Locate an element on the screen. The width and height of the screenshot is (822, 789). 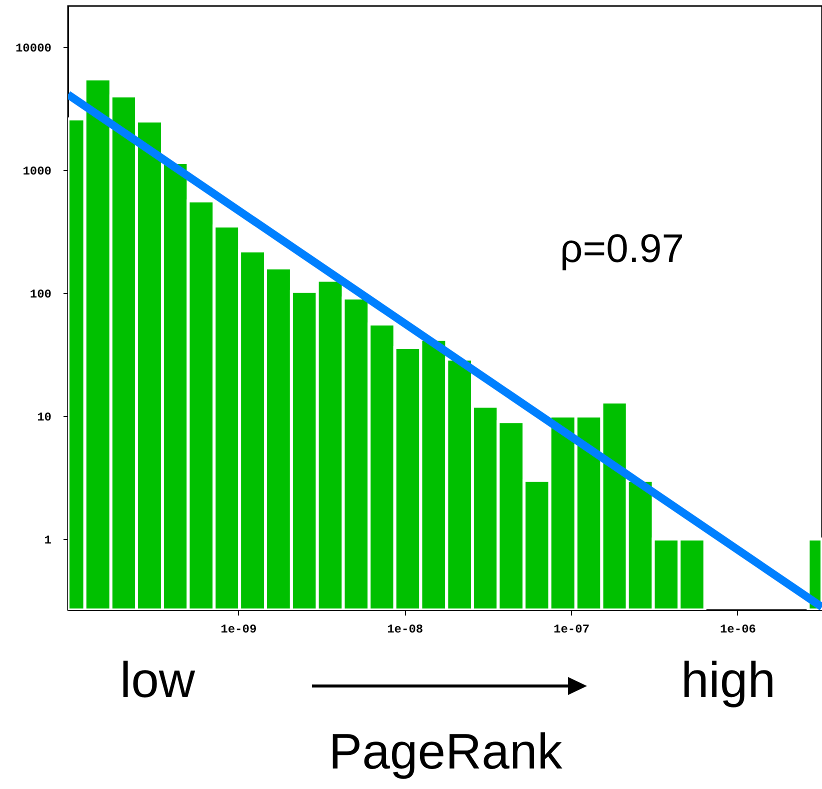
y-tick-label: 100 is located at coordinates (41, 294).